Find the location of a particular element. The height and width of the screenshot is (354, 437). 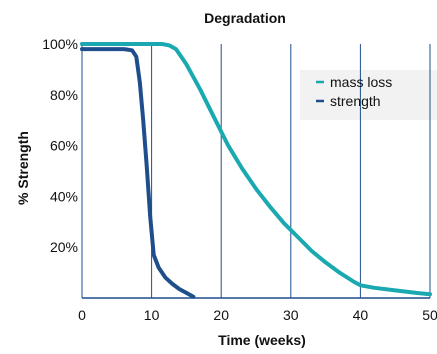

y-tick-label: 20% is located at coordinates (64, 247).